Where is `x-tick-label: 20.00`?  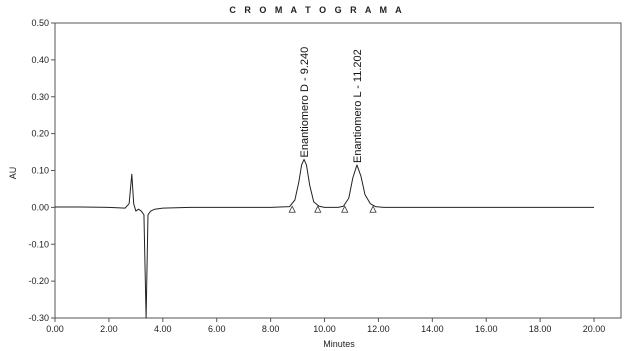
x-tick-label: 20.00 is located at coordinates (594, 329).